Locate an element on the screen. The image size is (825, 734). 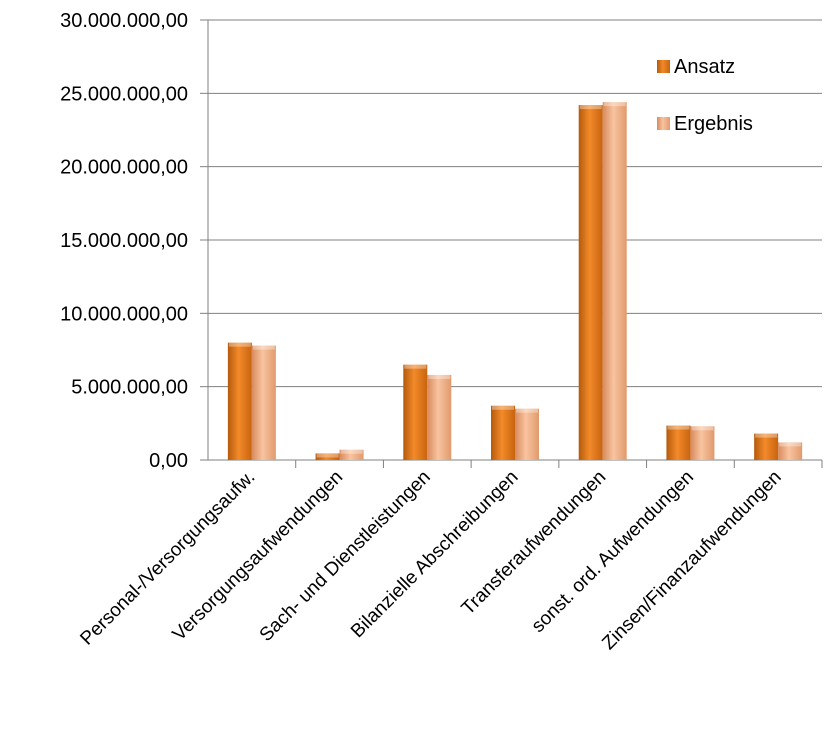
x-tick-label: Personal-/Versorgungsaufw. is located at coordinates (168, 558).